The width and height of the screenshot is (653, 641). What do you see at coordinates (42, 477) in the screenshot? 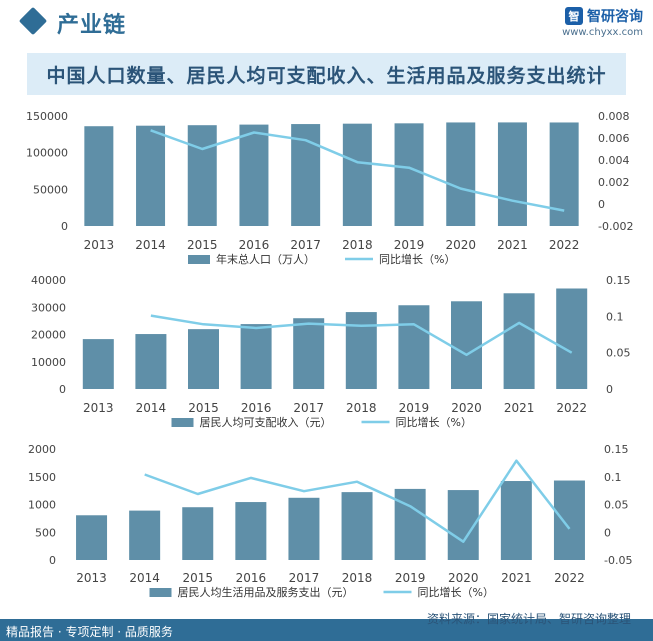
I see `left-axis-tick: 1500` at bounding box center [42, 477].